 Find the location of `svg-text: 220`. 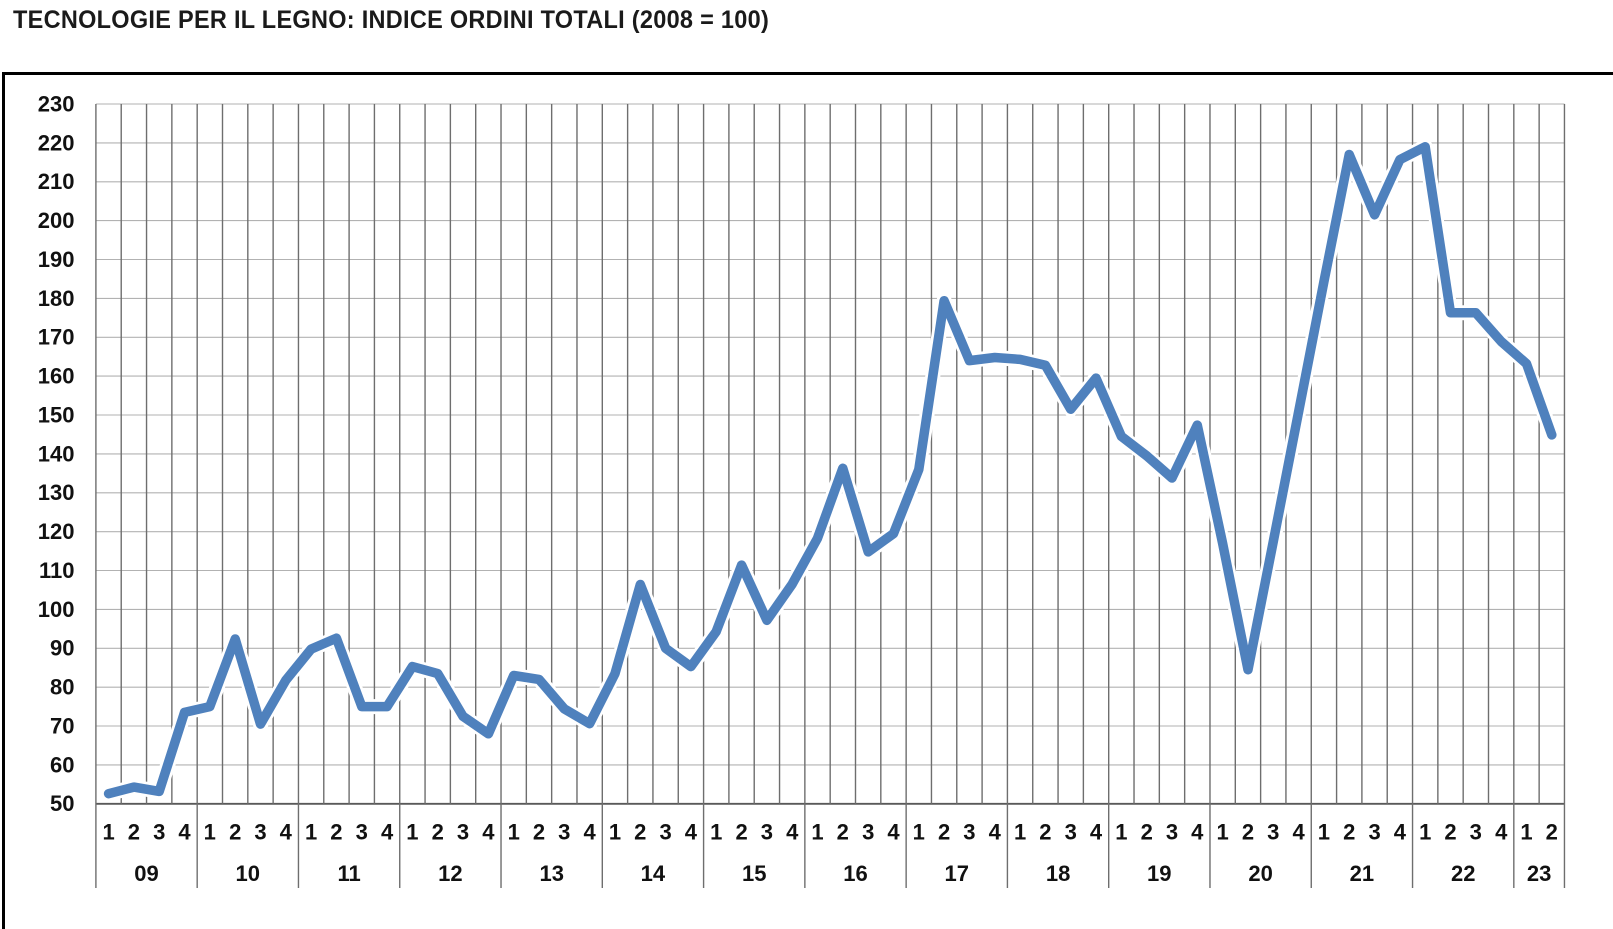

svg-text: 220 is located at coordinates (56, 142).